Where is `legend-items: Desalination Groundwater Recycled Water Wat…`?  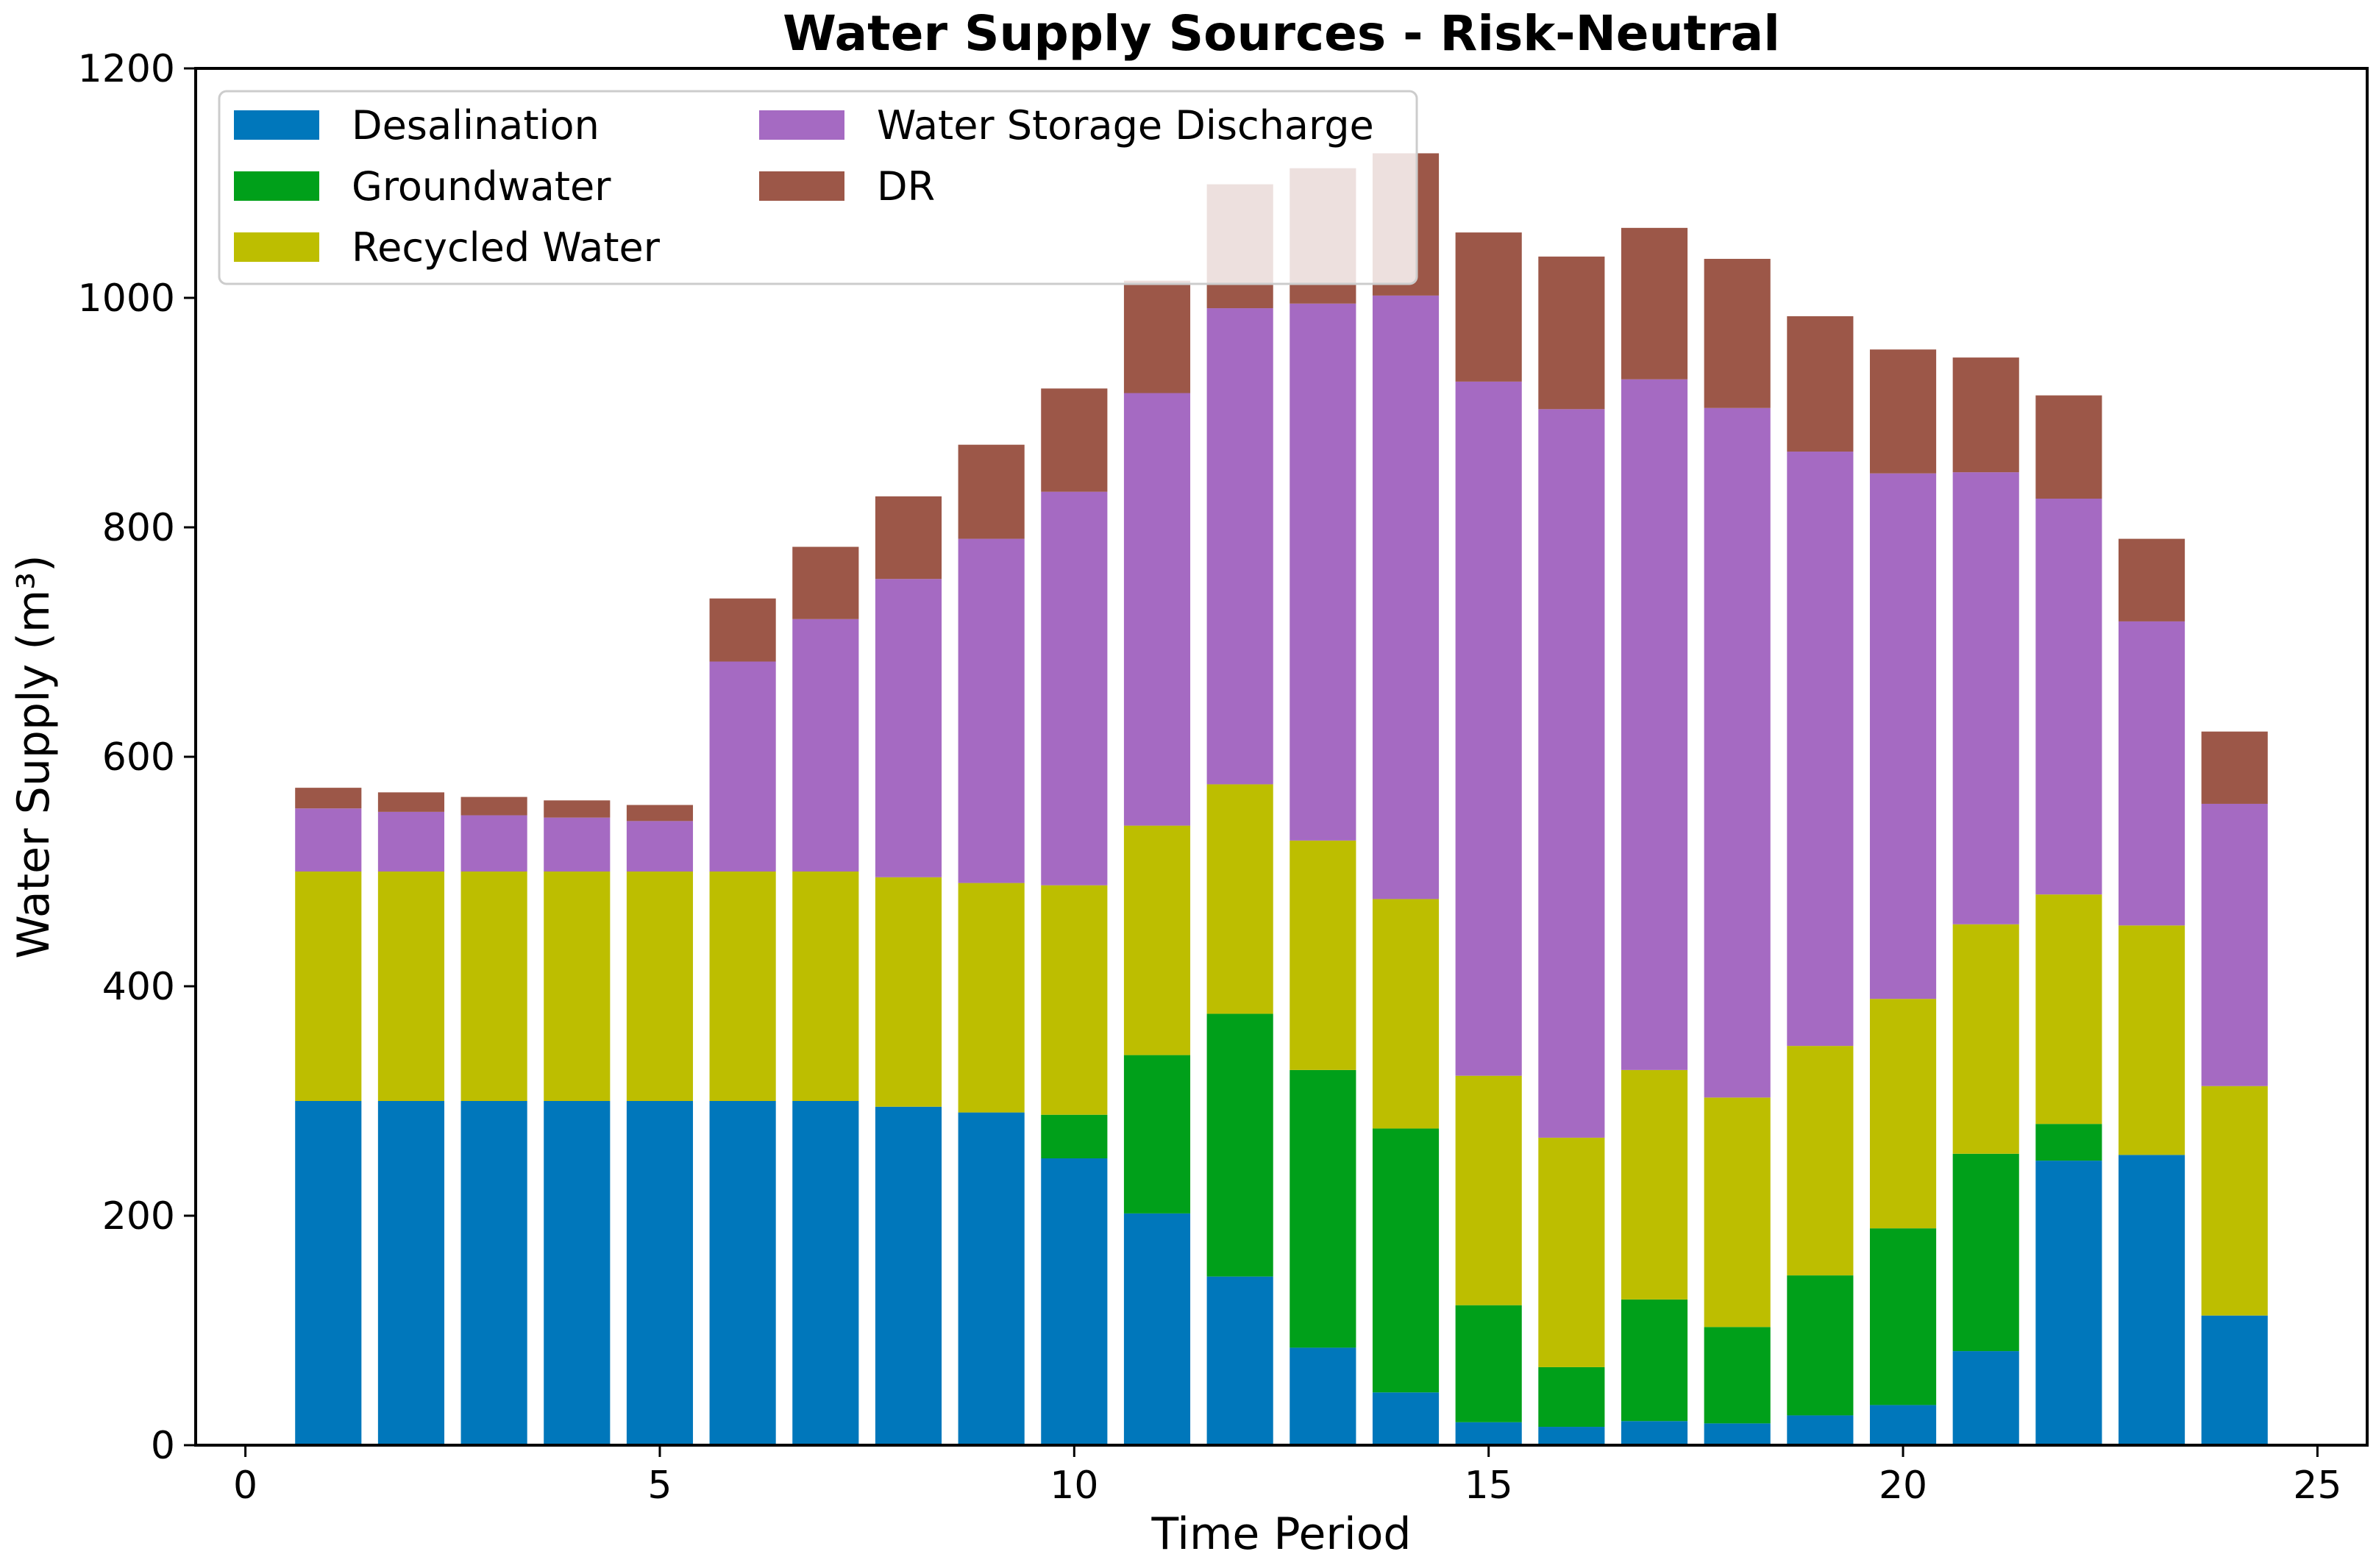
legend-items: Desalination Groundwater Recycled Water Wat… is located at coordinates (804, 186).